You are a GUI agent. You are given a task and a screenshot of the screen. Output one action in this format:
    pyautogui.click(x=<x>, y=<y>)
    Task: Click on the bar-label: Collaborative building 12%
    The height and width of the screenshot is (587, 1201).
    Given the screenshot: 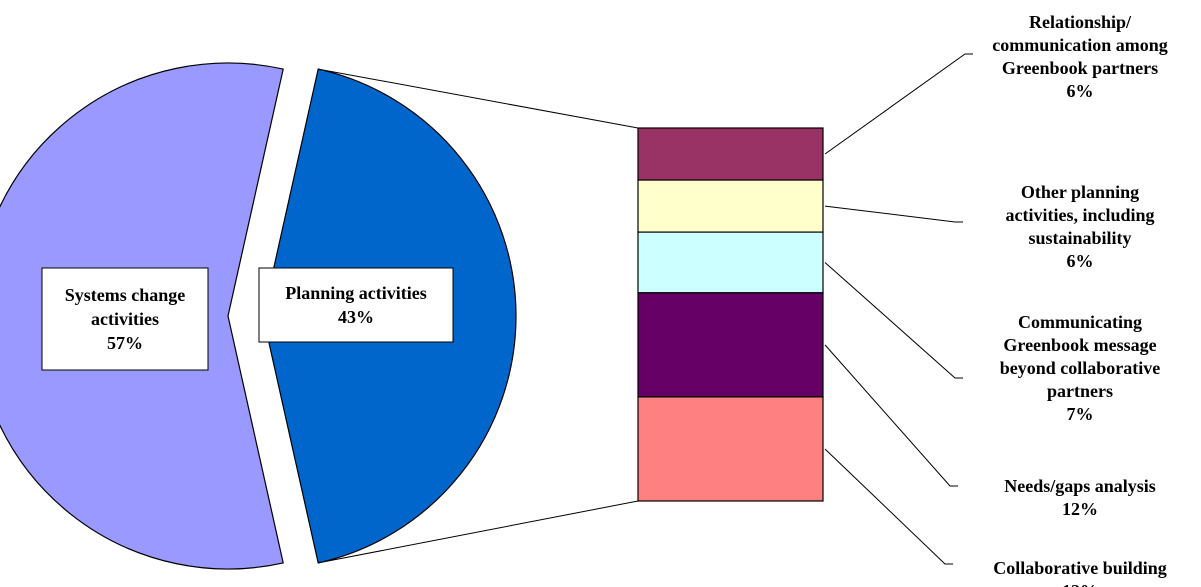 What is the action you would take?
    pyautogui.click(x=995, y=517)
    